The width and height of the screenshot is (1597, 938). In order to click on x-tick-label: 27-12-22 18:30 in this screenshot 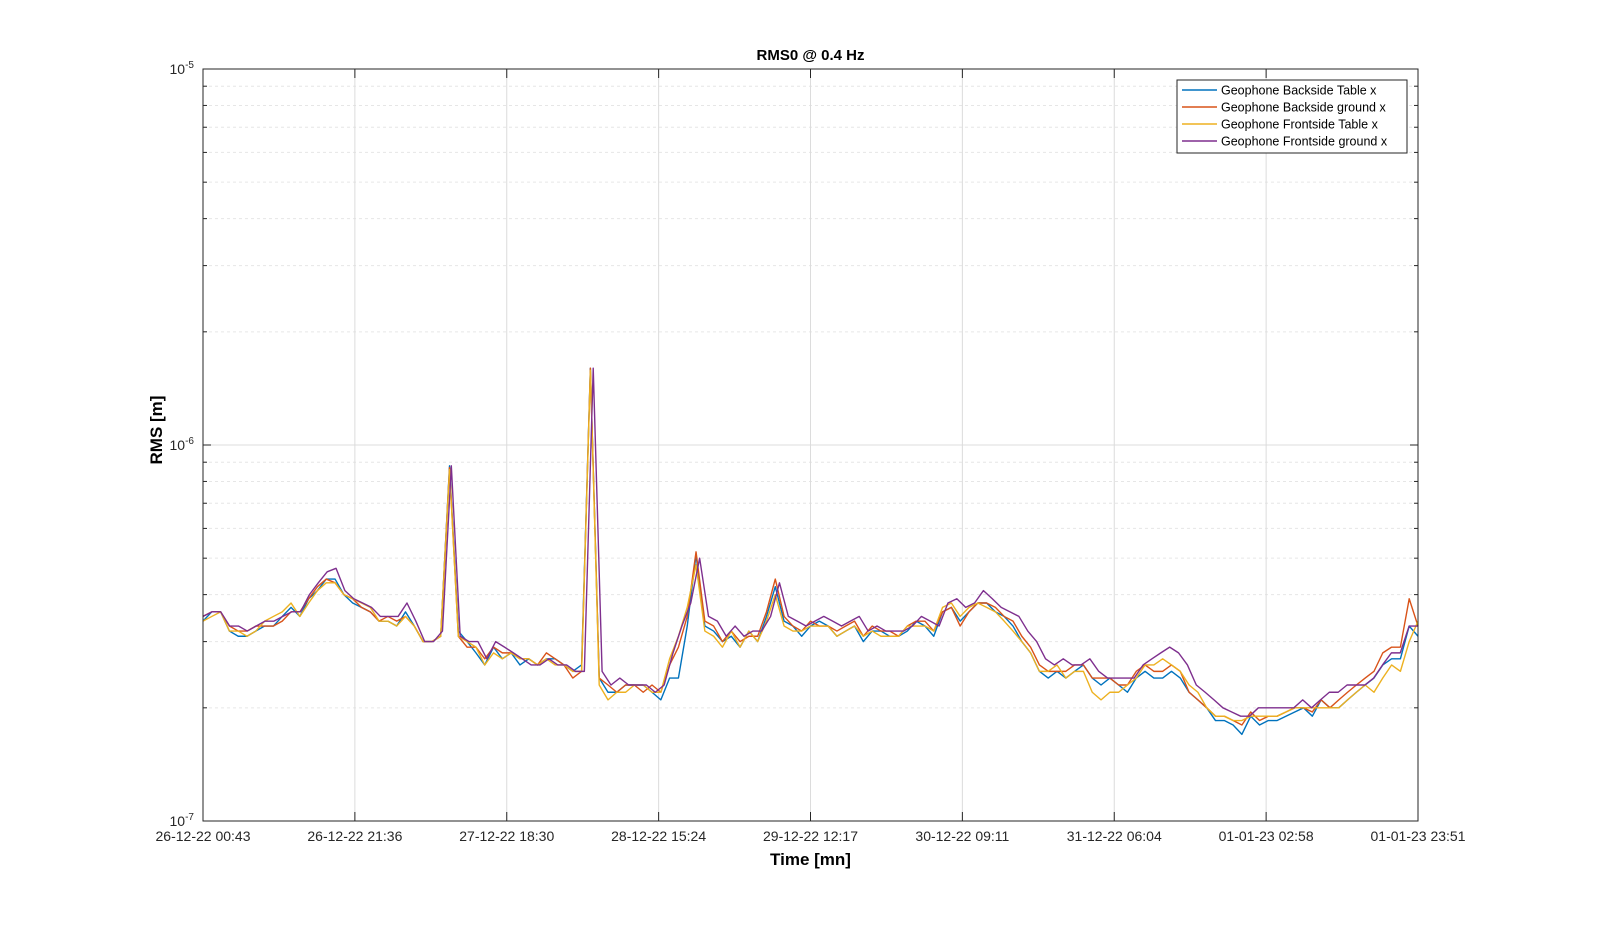, I will do `click(506, 836)`.